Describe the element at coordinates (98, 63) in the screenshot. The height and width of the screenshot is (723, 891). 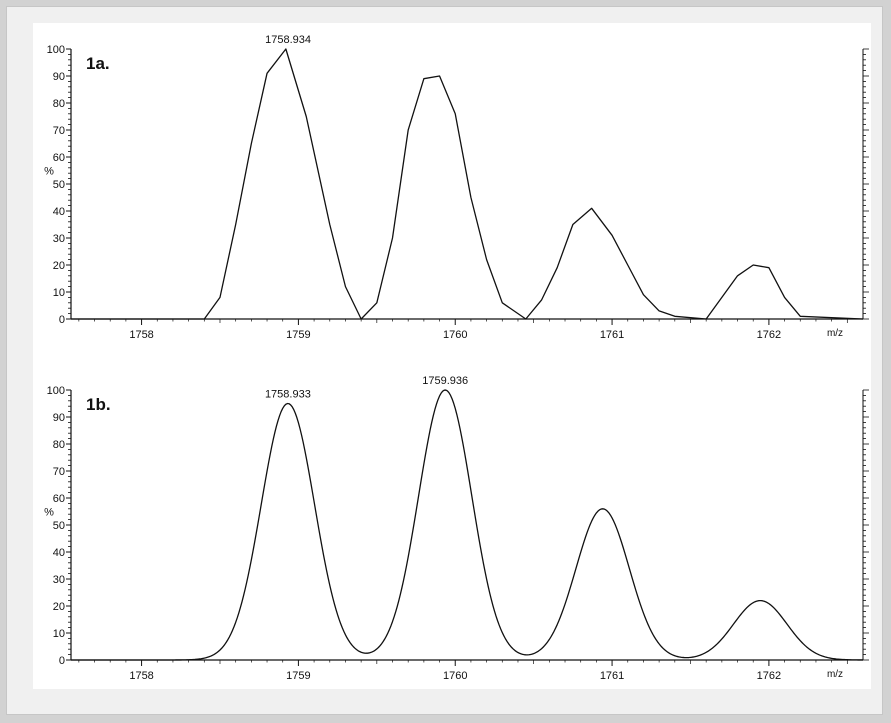
I see `panel-label: 1a.` at that location.